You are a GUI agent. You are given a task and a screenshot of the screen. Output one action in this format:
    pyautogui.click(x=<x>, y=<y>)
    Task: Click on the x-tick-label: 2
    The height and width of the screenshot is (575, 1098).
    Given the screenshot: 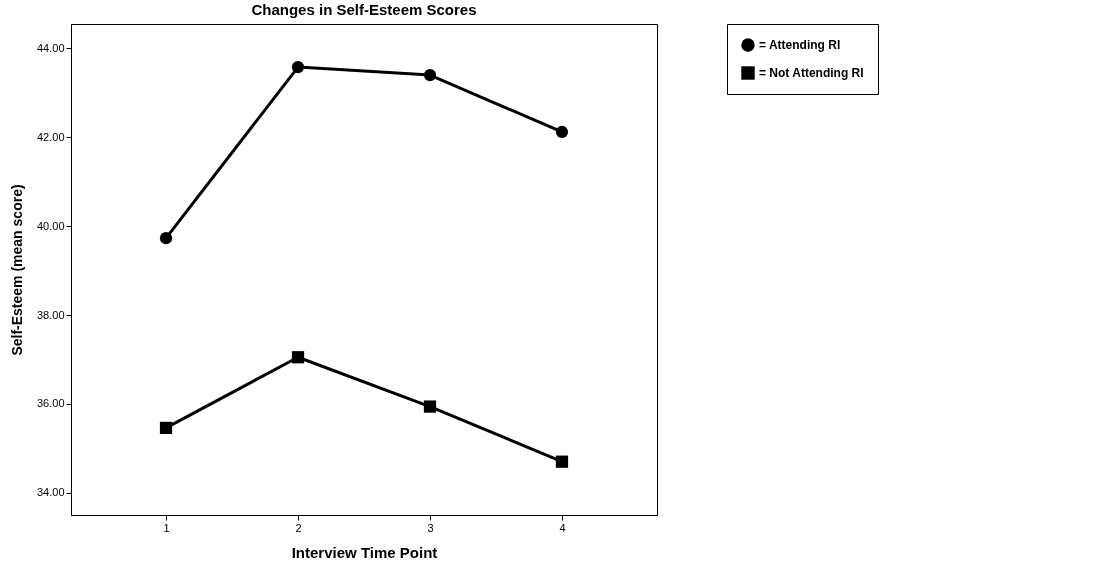 What is the action you would take?
    pyautogui.click(x=298, y=527)
    